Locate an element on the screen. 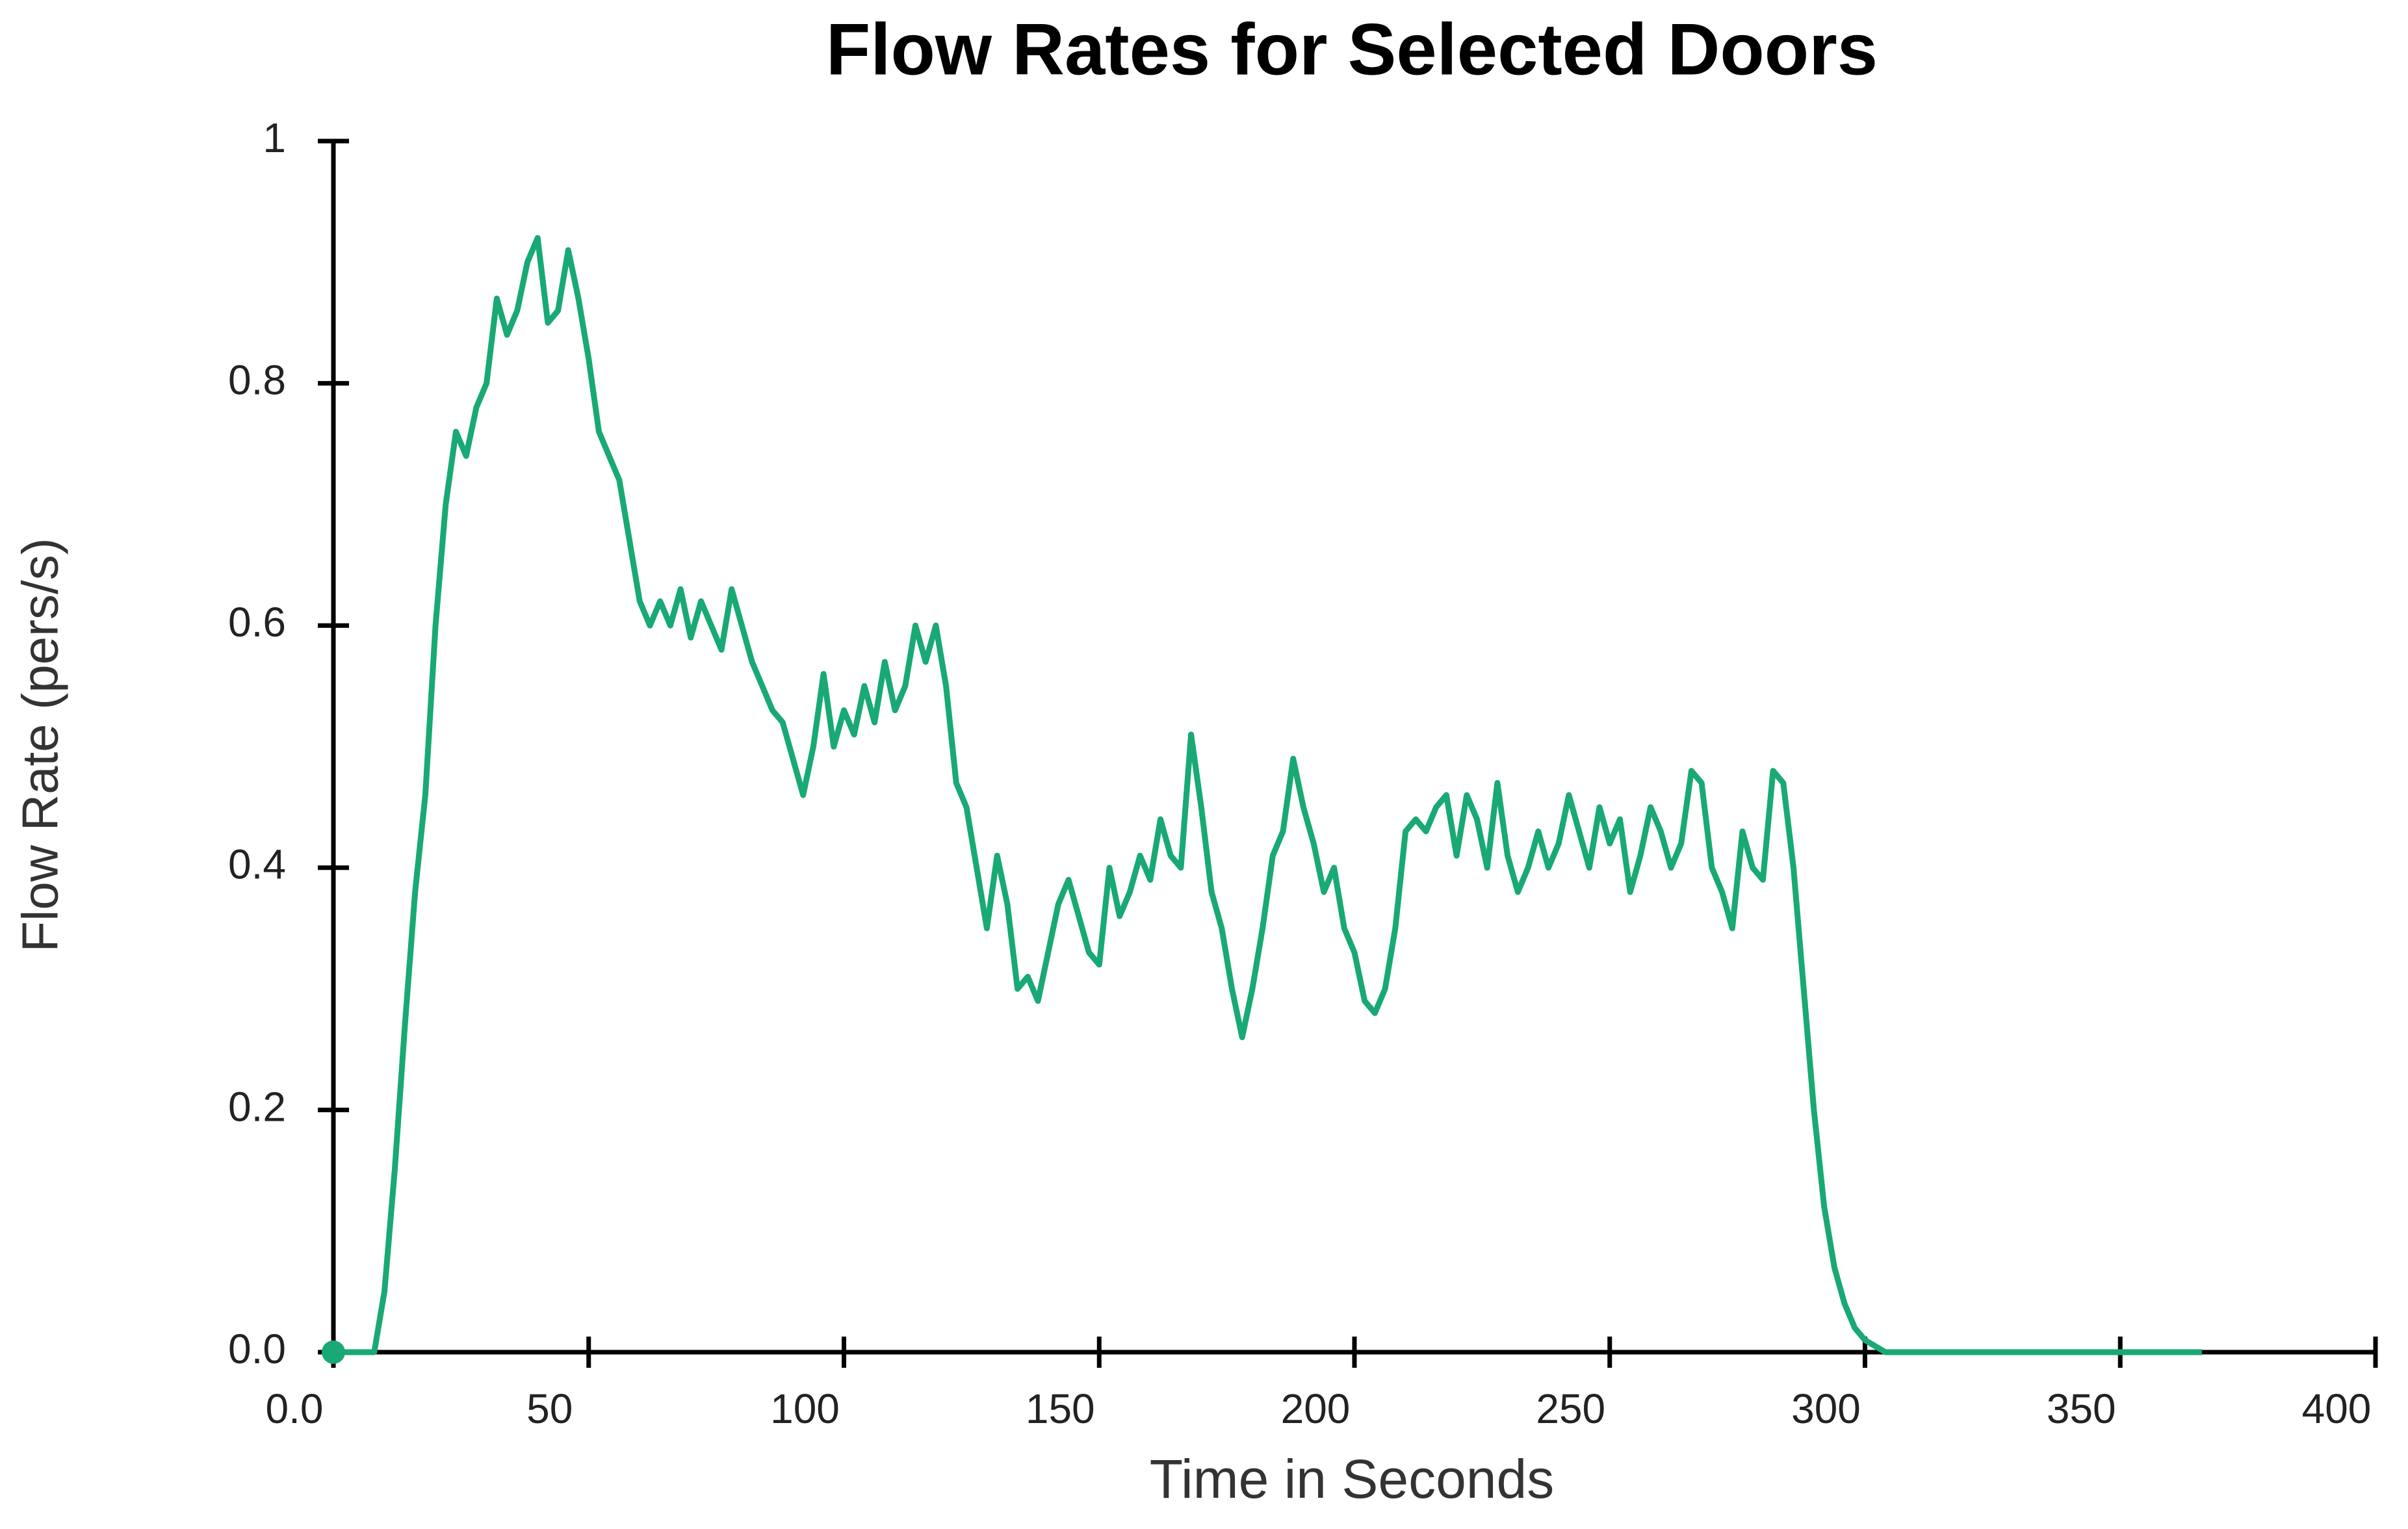 The width and height of the screenshot is (2408, 1529). start-marker is located at coordinates (334, 1352).